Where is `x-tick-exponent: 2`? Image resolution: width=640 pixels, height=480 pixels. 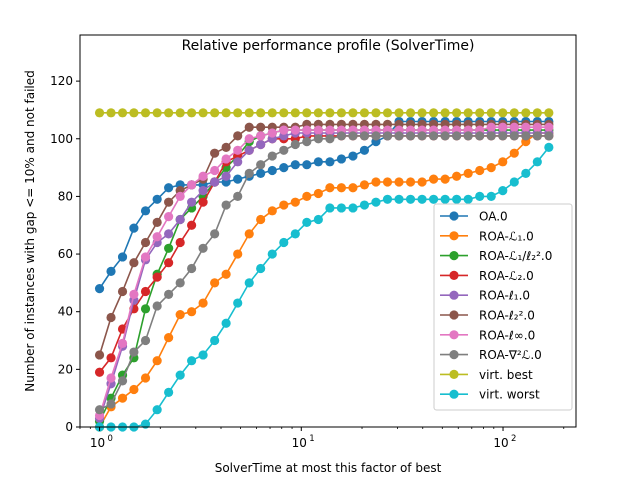
x-tick-exponent: 2 is located at coordinates (513, 439).